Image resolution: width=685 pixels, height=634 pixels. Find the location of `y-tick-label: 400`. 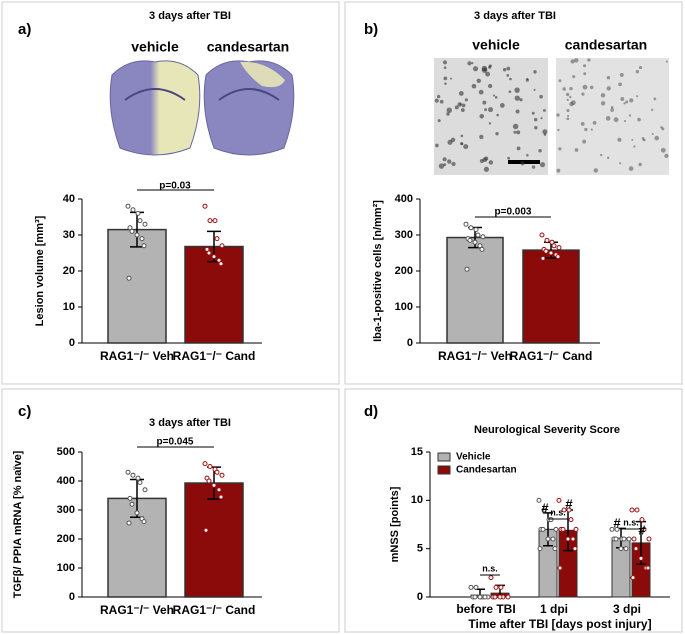

y-tick-label: 400 is located at coordinates (66, 481).